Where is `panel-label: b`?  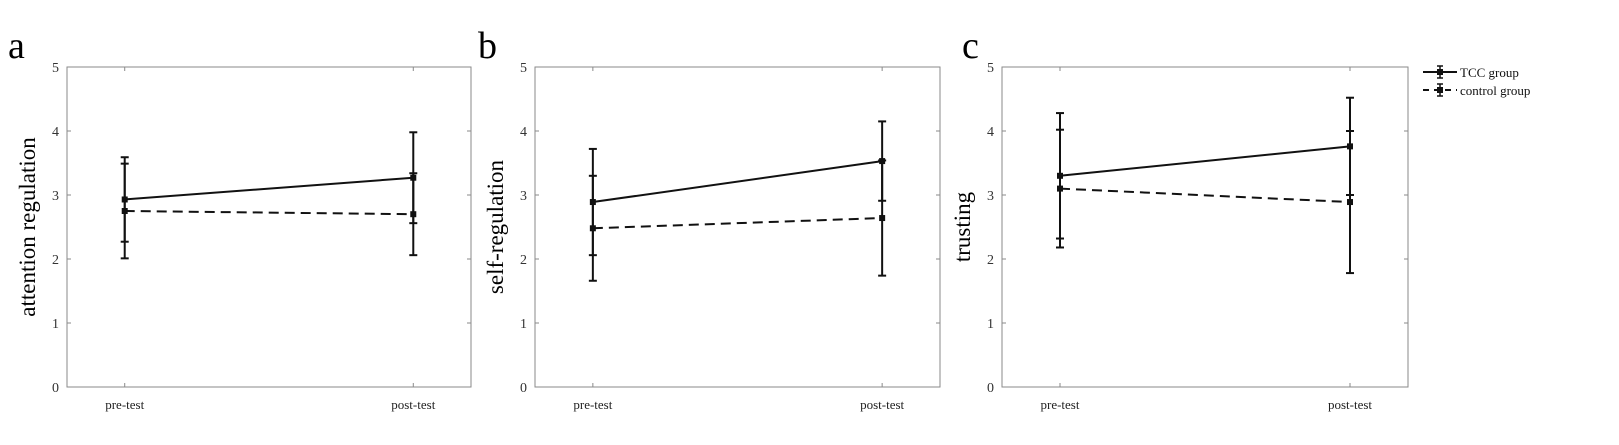 panel-label: b is located at coordinates (487, 46).